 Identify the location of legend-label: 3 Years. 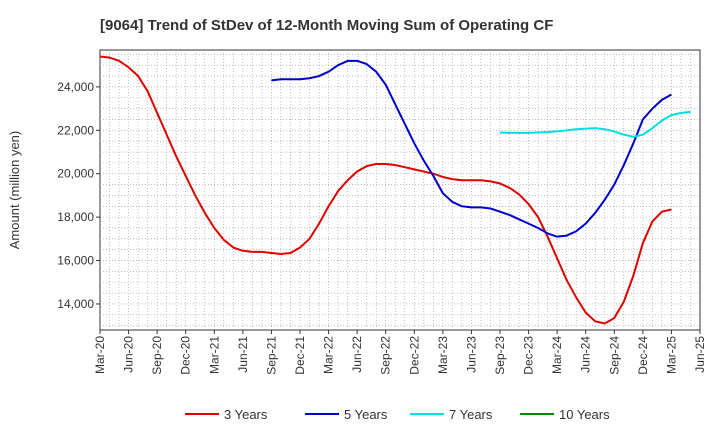
(246, 414).